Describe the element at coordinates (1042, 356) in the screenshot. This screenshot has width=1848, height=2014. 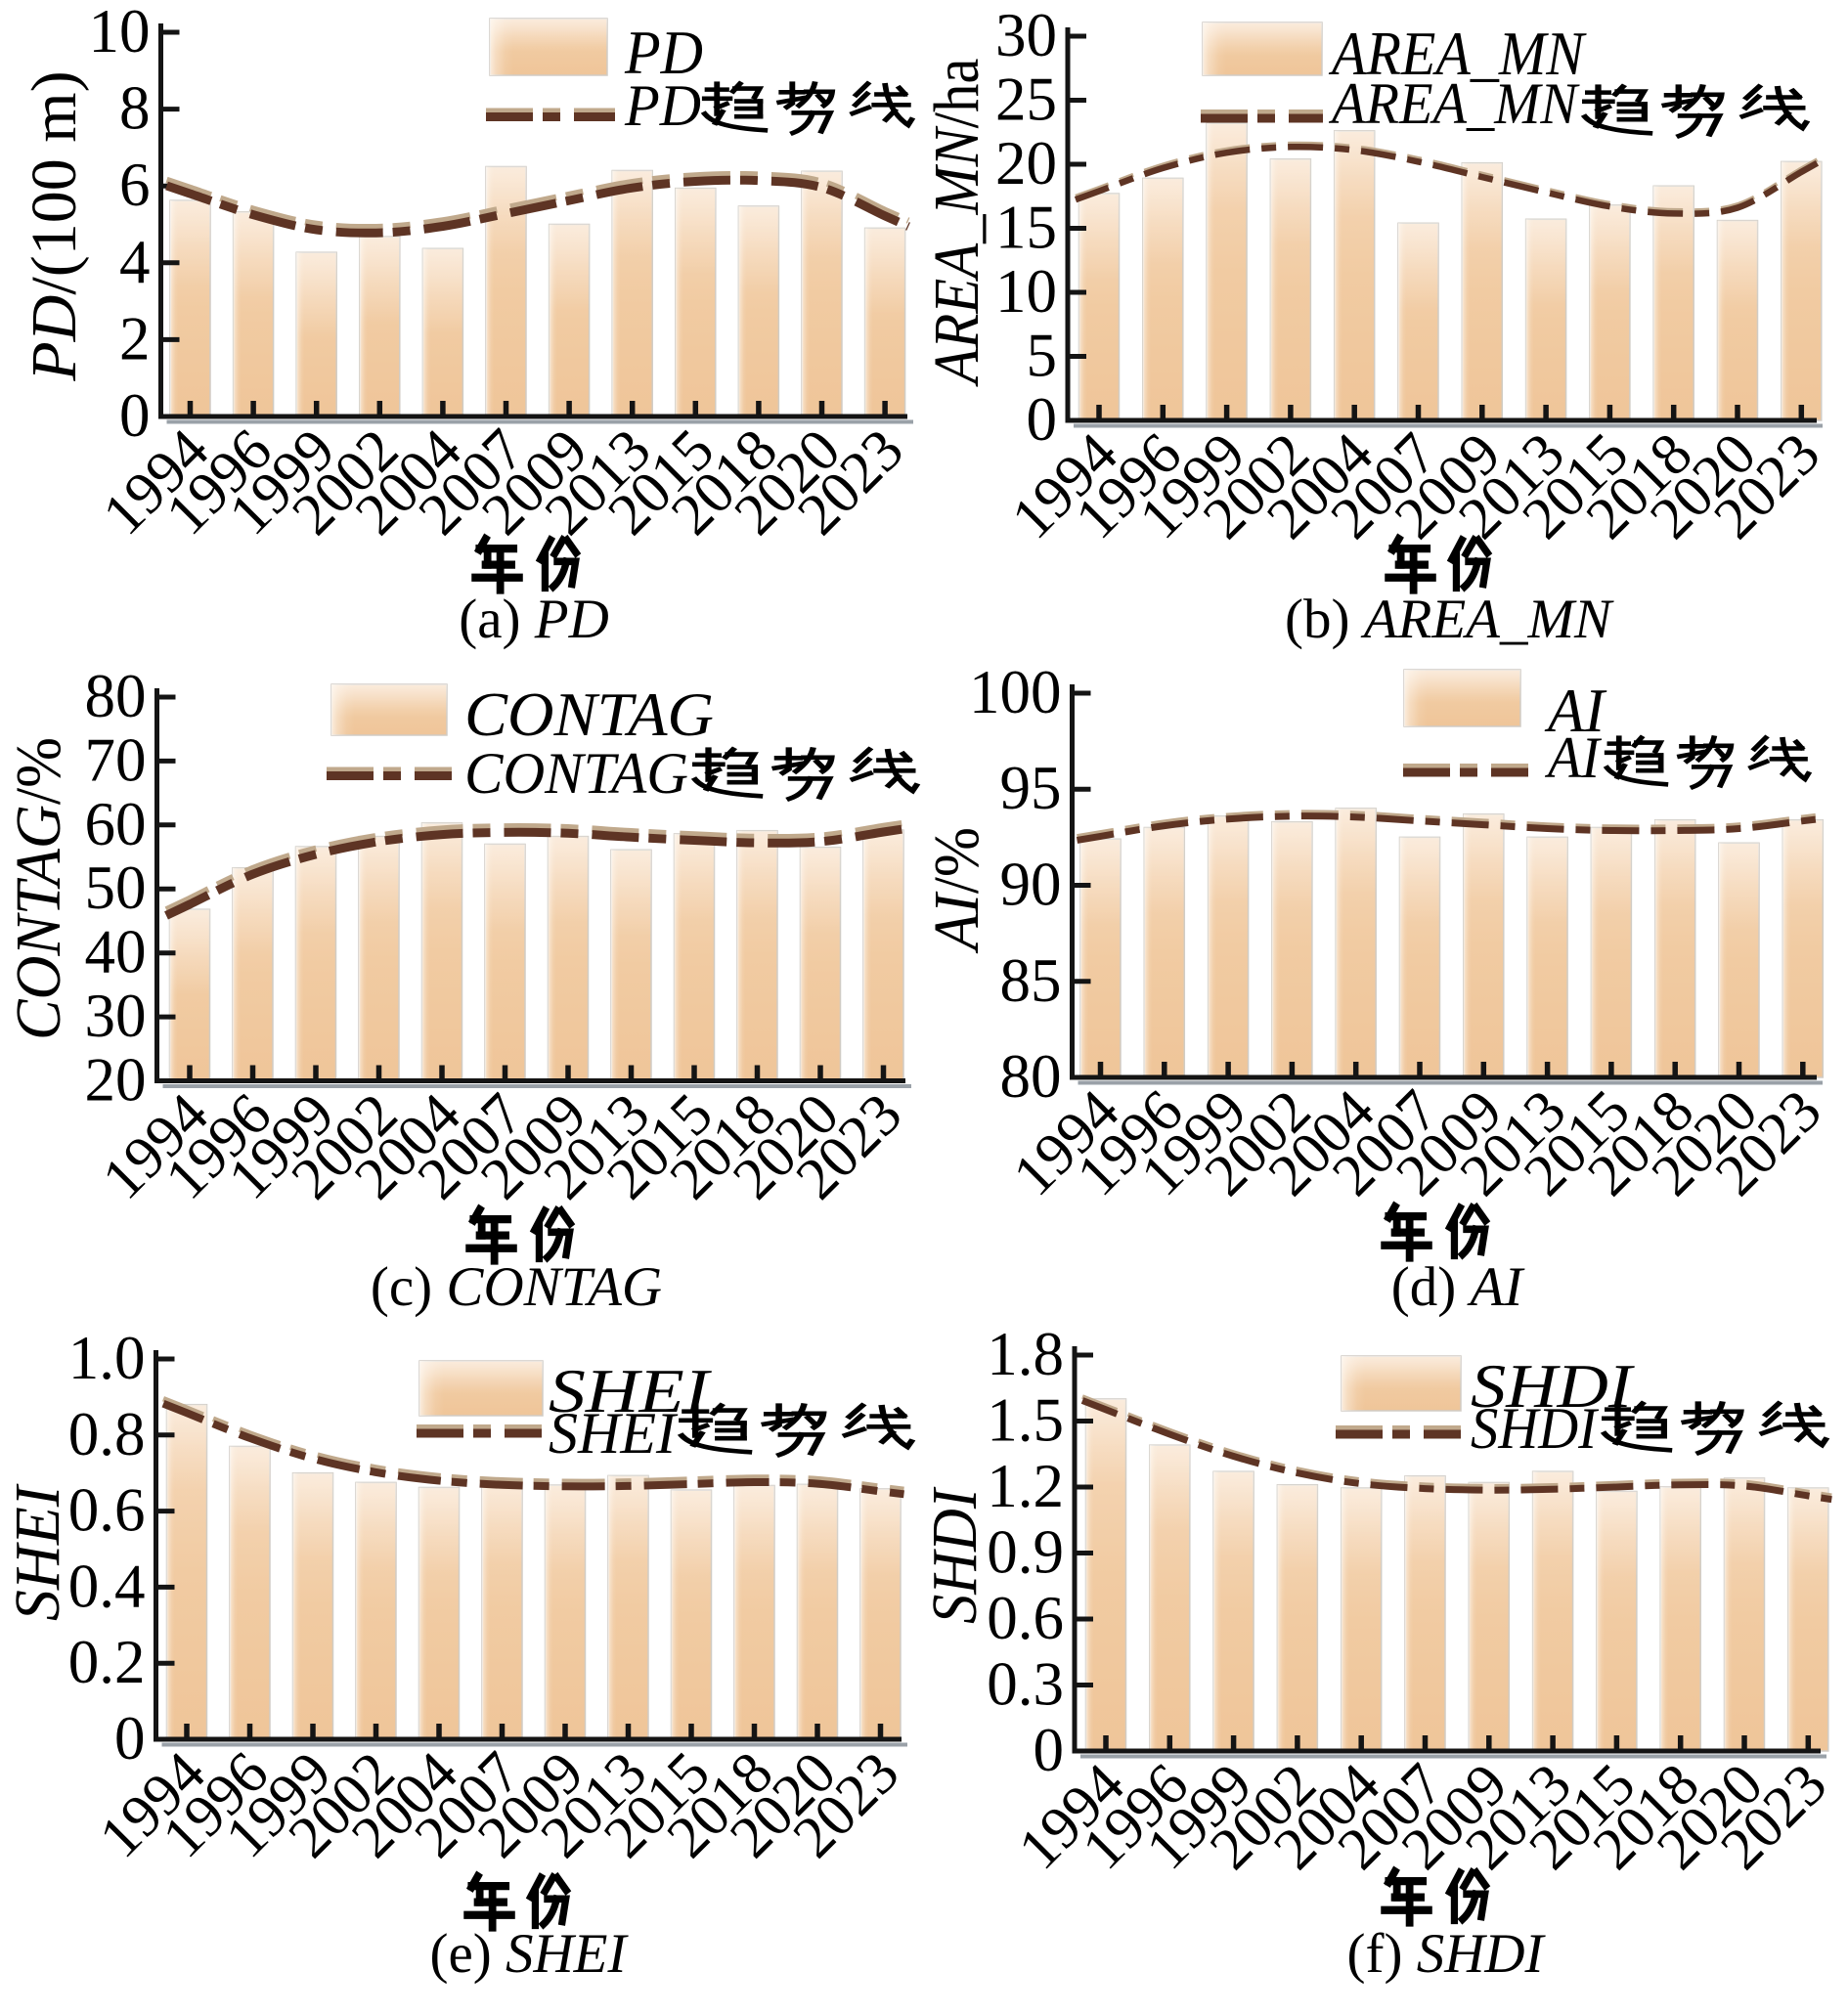
I see `svg-text: 5` at that location.